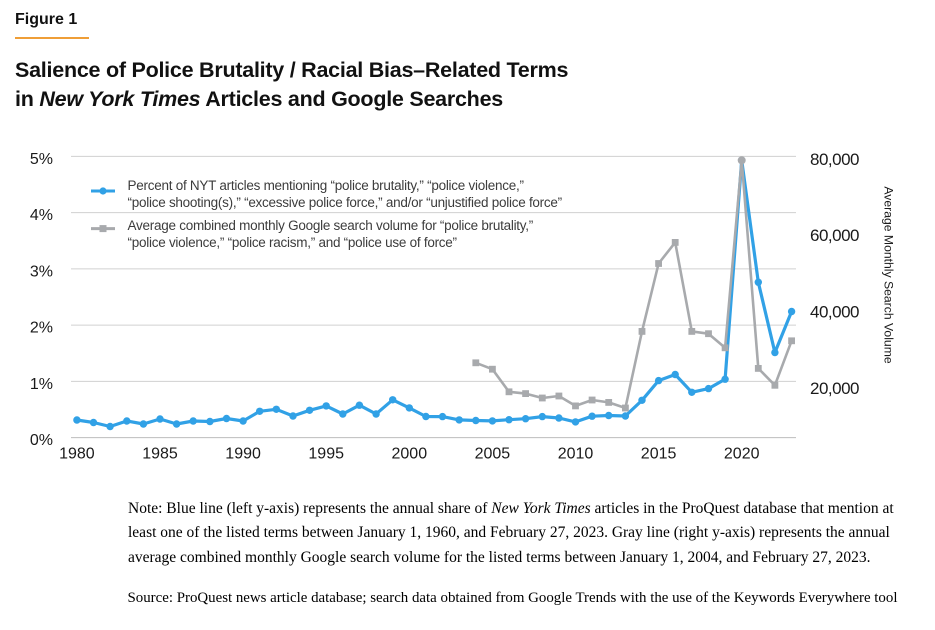 The height and width of the screenshot is (630, 935). Describe the element at coordinates (834, 235) in the screenshot. I see `svg-text: 60,000` at that location.